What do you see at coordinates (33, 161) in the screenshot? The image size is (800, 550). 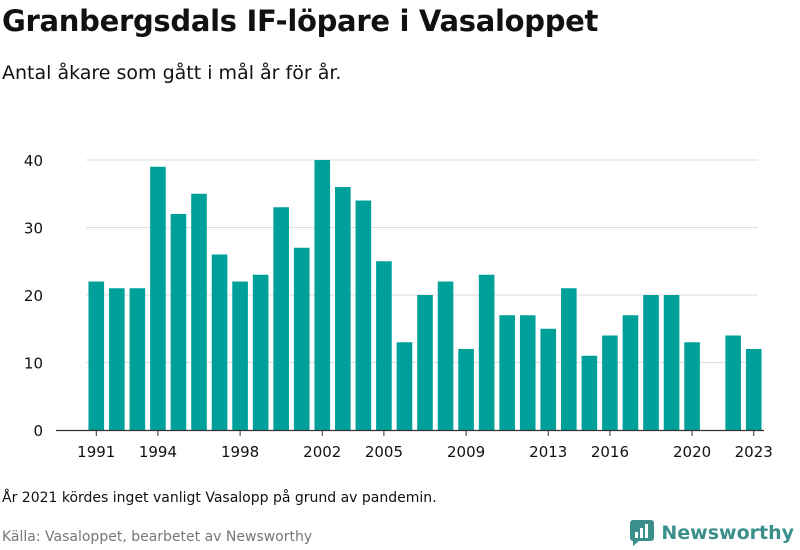 I see `y-tick-label: 40` at bounding box center [33, 161].